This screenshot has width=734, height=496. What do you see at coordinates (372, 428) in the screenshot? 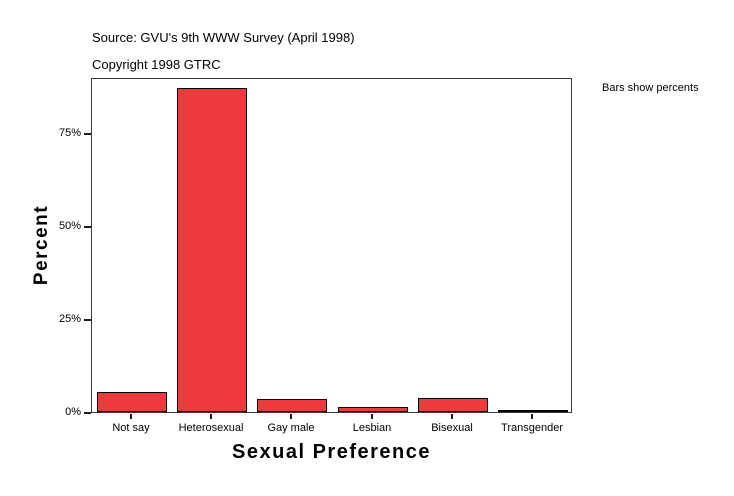
I see `x-tick-label: Lesbian` at bounding box center [372, 428].